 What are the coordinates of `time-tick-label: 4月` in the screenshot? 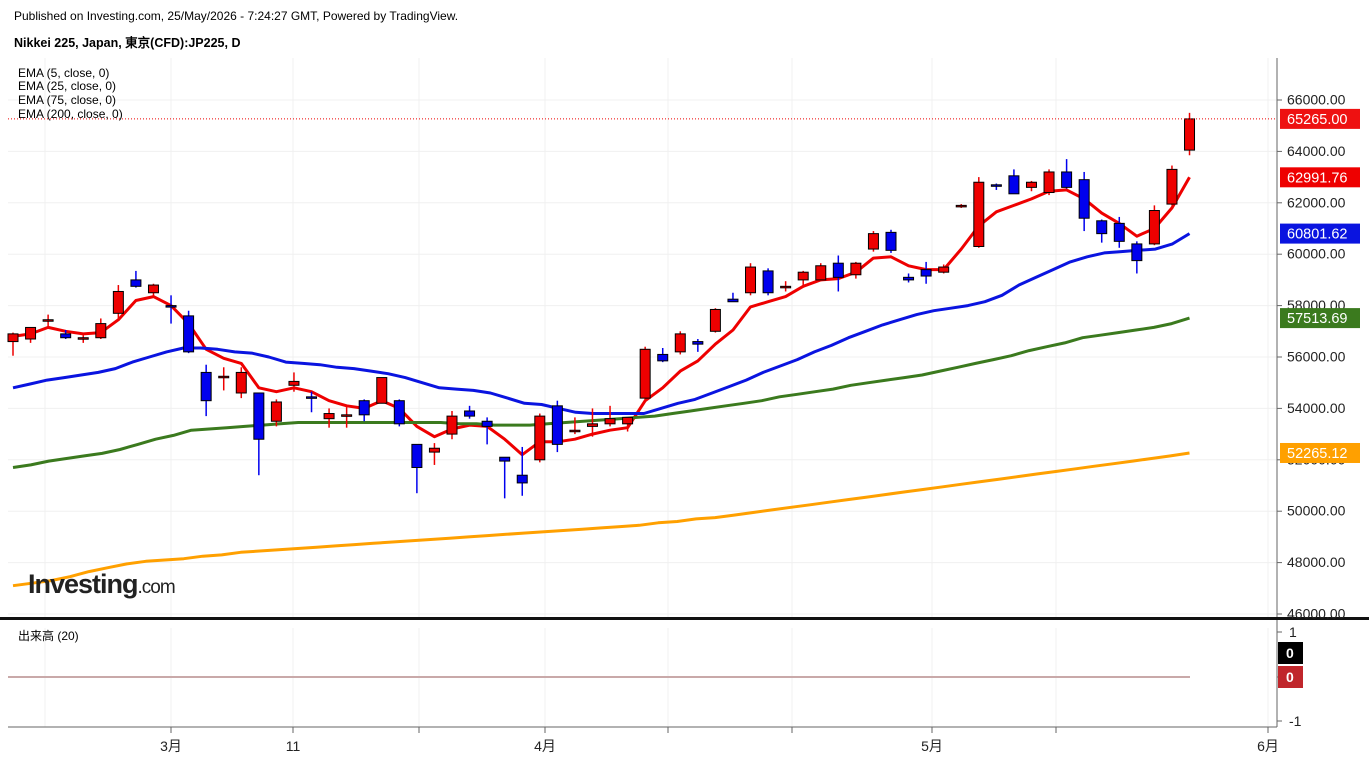 It's located at (545, 746).